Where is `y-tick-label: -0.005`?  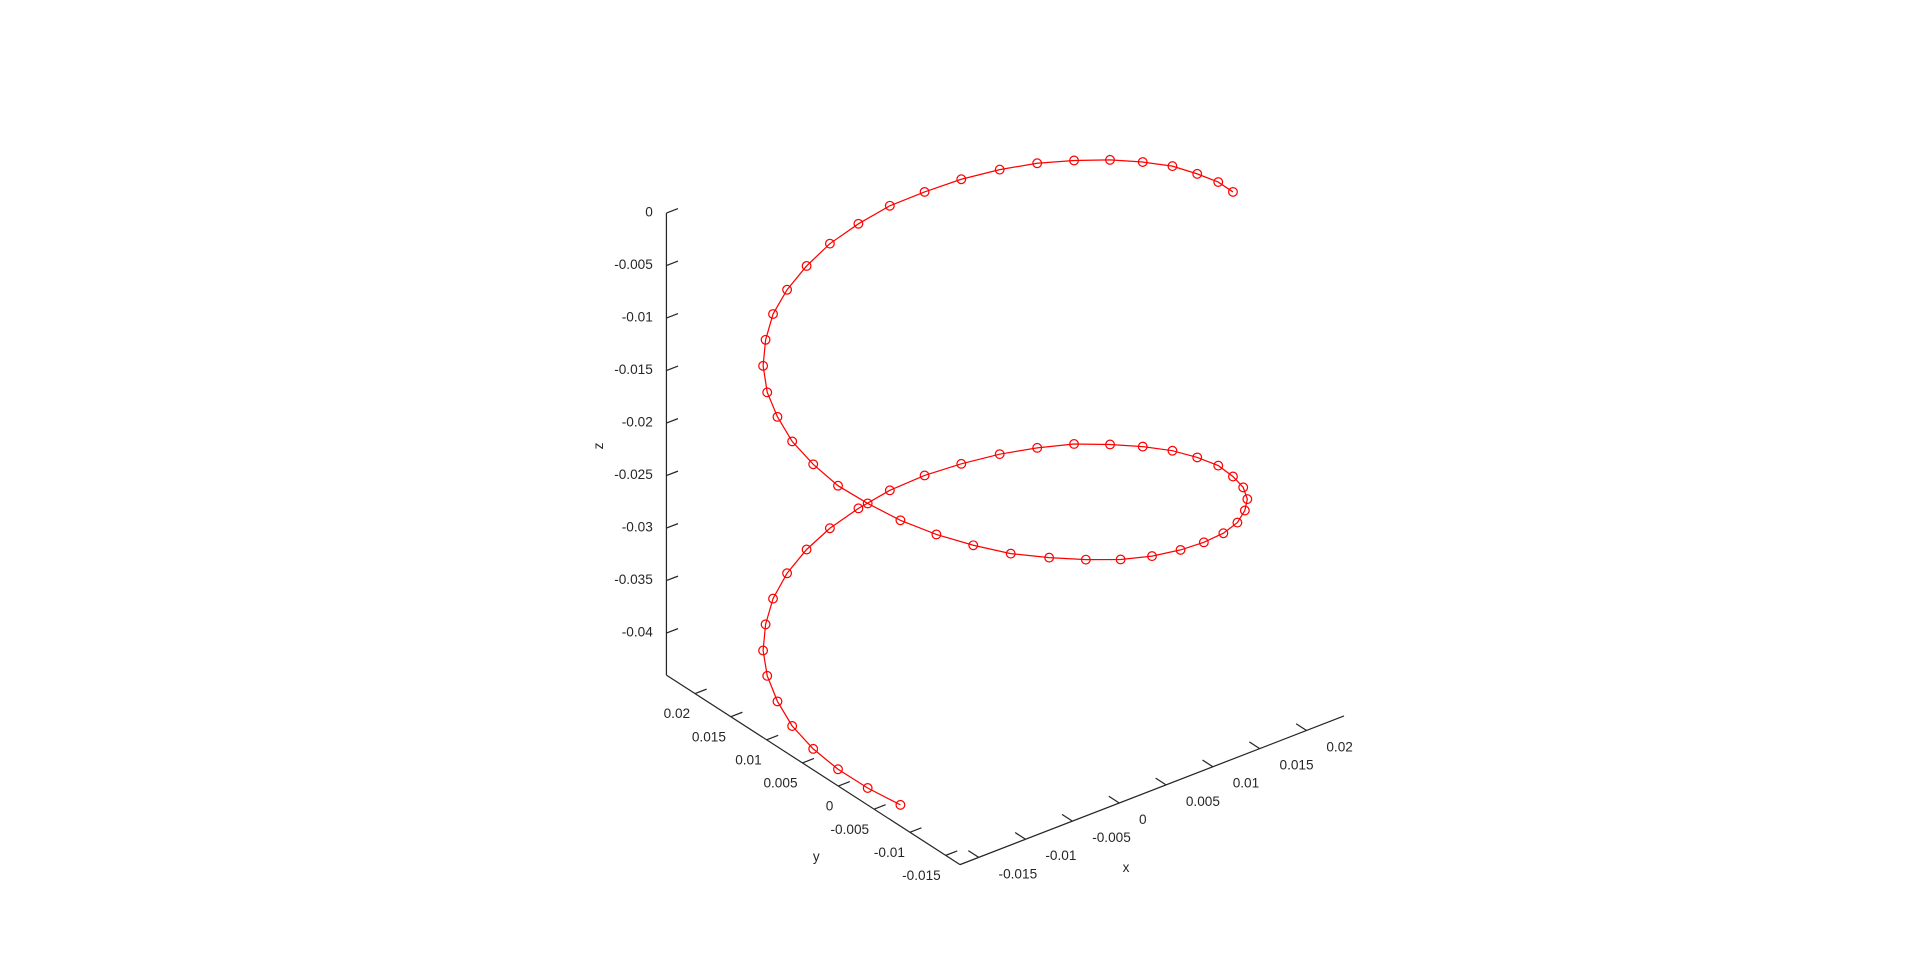 y-tick-label: -0.005 is located at coordinates (850, 829).